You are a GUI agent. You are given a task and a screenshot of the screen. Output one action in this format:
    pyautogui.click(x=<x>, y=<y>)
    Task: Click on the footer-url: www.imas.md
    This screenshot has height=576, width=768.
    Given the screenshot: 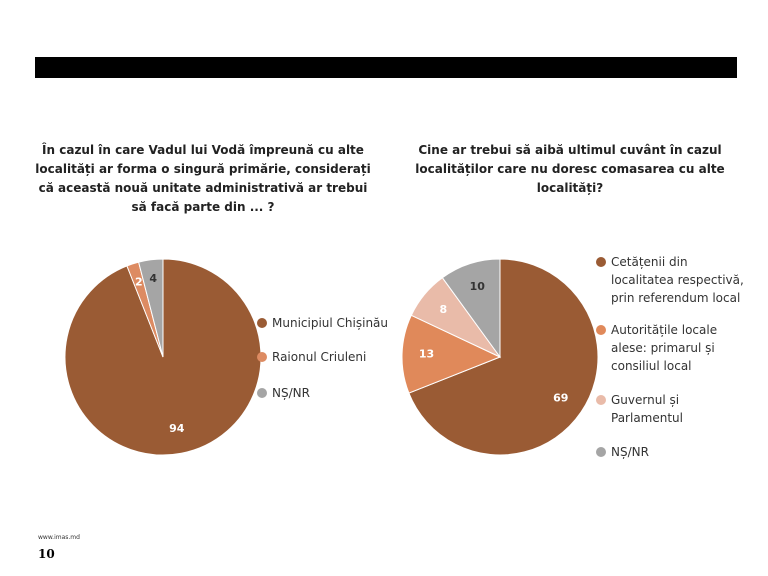 What is the action you would take?
    pyautogui.click(x=59, y=537)
    